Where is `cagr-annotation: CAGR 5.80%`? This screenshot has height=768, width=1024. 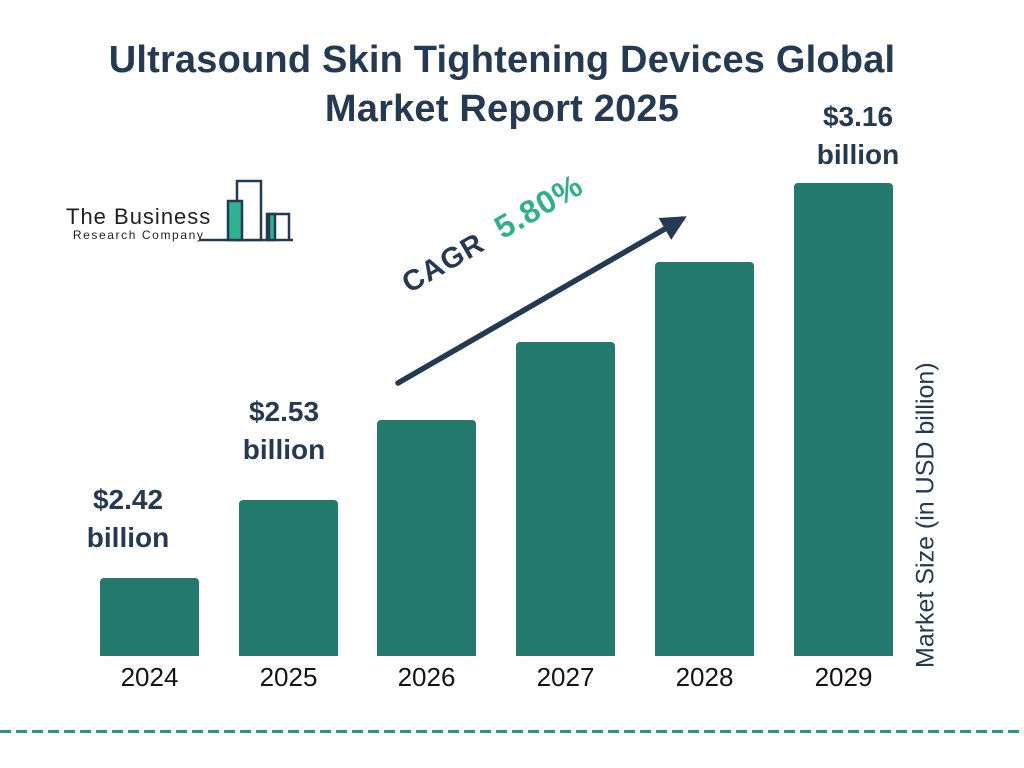 cagr-annotation: CAGR 5.80% is located at coordinates (492, 234).